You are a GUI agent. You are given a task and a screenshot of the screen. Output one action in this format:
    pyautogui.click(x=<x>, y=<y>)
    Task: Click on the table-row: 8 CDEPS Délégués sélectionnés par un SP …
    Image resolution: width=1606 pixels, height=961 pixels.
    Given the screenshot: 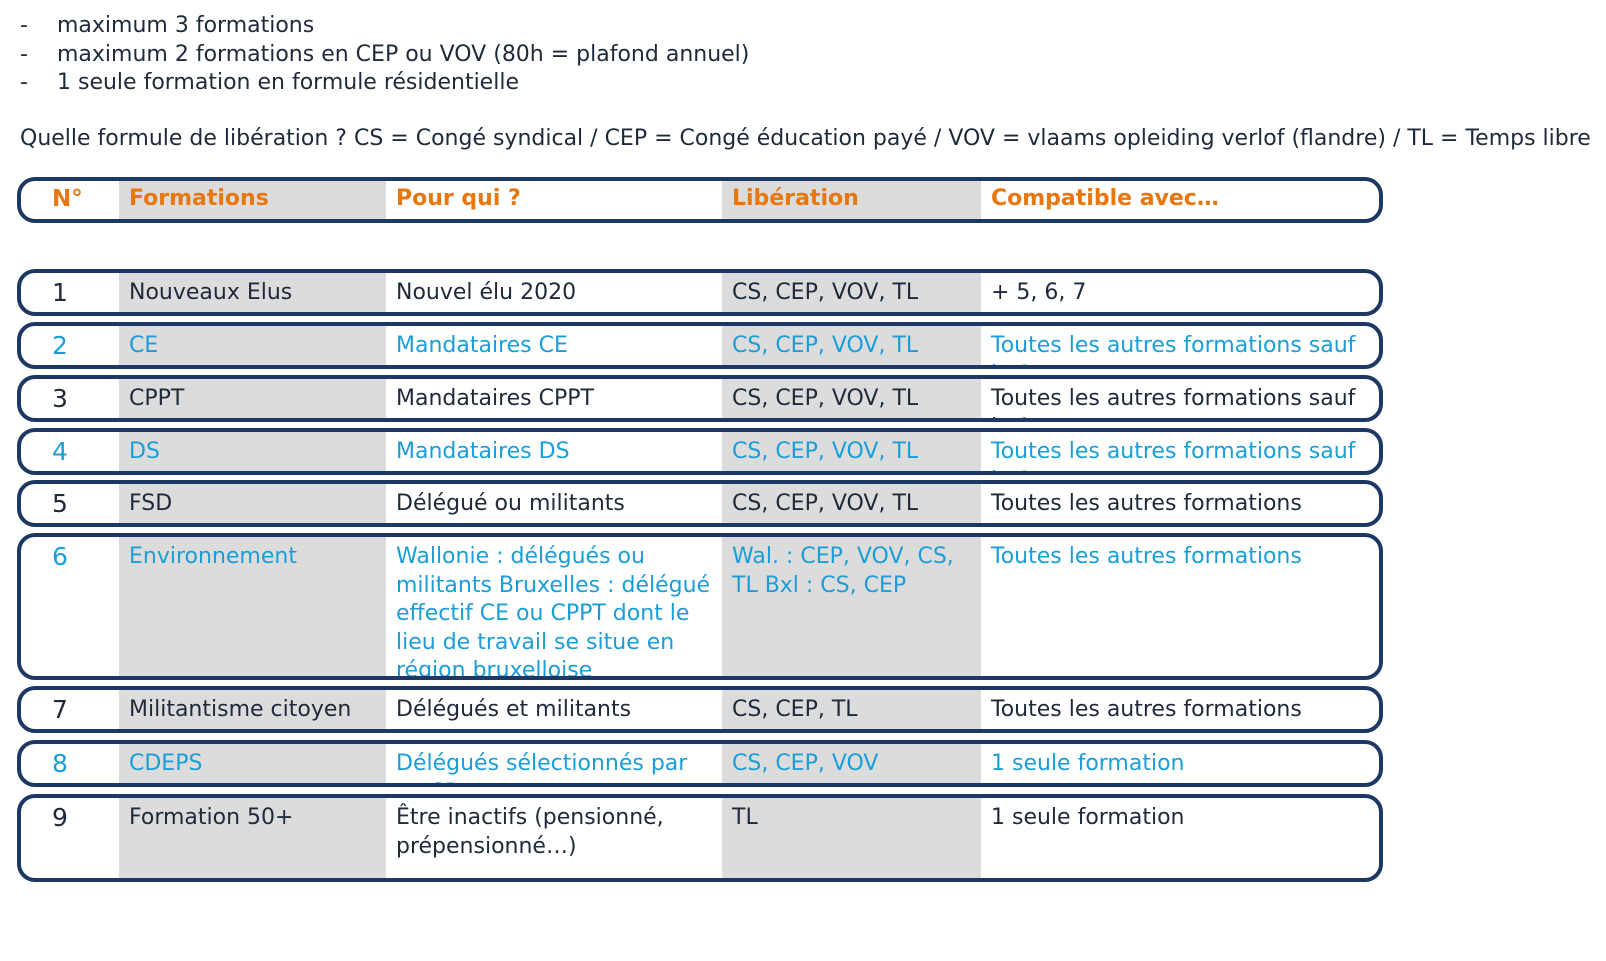 What is the action you would take?
    pyautogui.click(x=700, y=763)
    